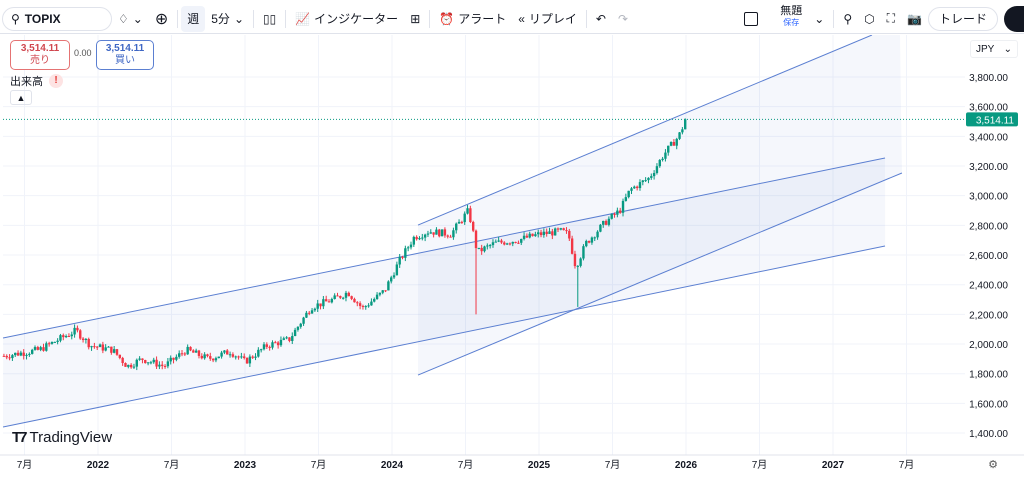  What do you see at coordinates (193, 18) in the screenshot?
I see `interval-week-button: 週` at bounding box center [193, 18].